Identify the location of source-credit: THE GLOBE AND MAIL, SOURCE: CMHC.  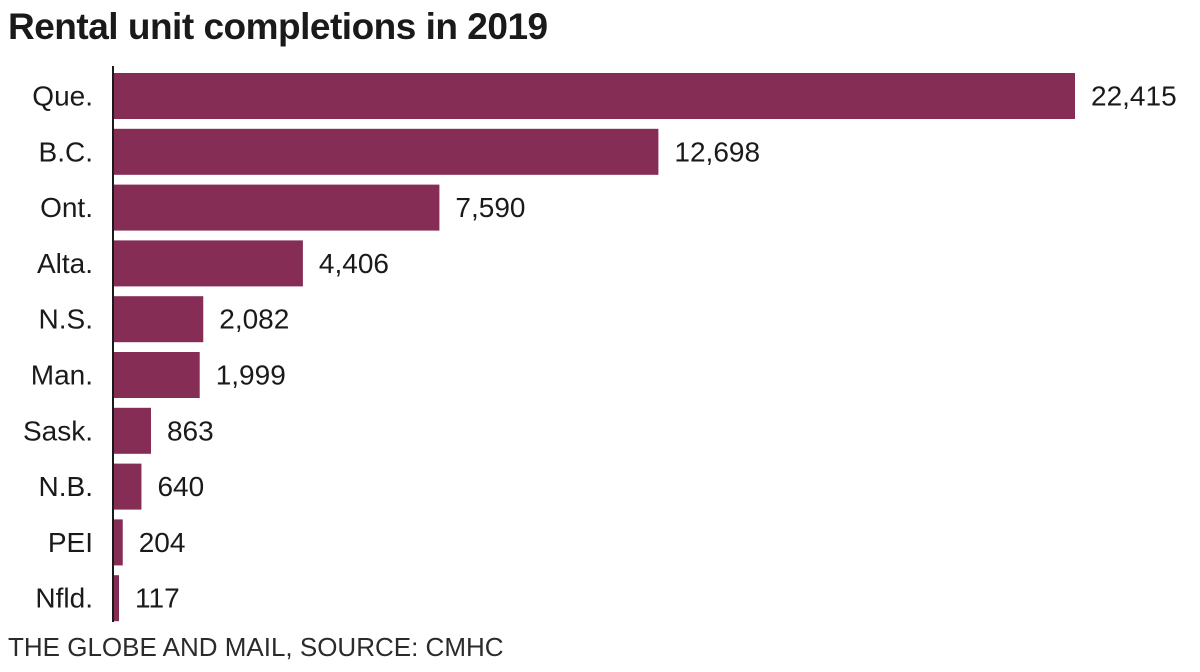
(256, 647).